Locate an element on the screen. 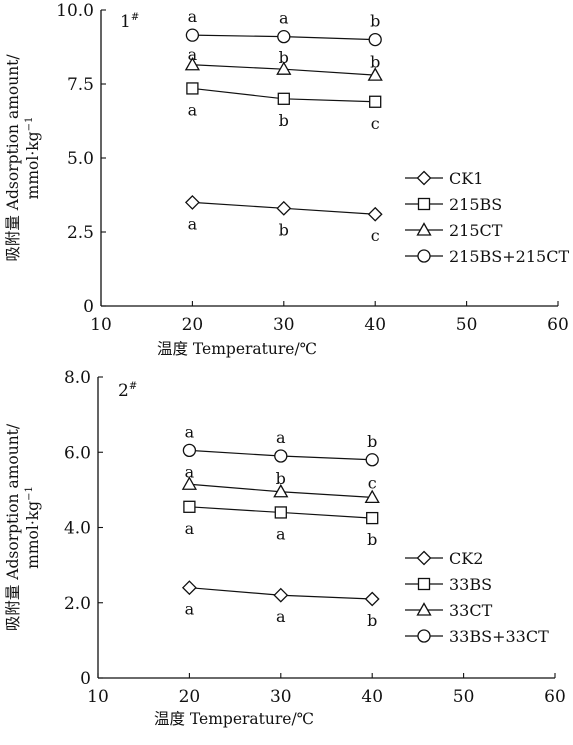 The image size is (573, 745). legend: CK2 33BS 33CT 33BS+33CT is located at coordinates (477, 597).